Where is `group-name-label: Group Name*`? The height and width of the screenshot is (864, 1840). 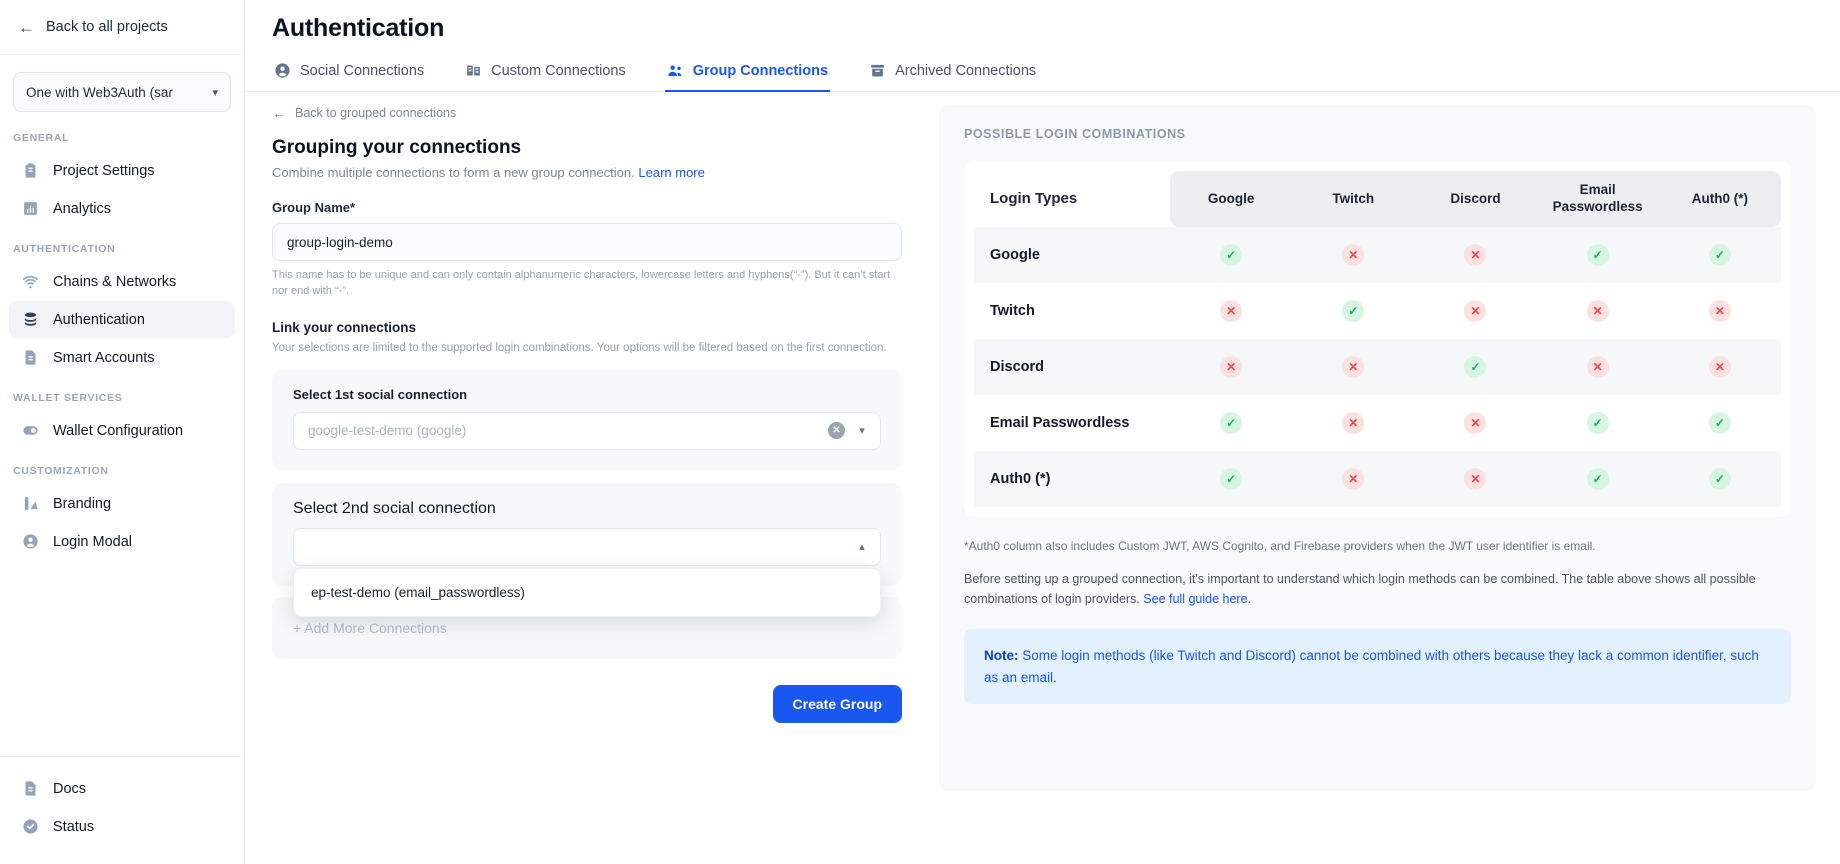
group-name-label: Group Name* is located at coordinates (314, 207).